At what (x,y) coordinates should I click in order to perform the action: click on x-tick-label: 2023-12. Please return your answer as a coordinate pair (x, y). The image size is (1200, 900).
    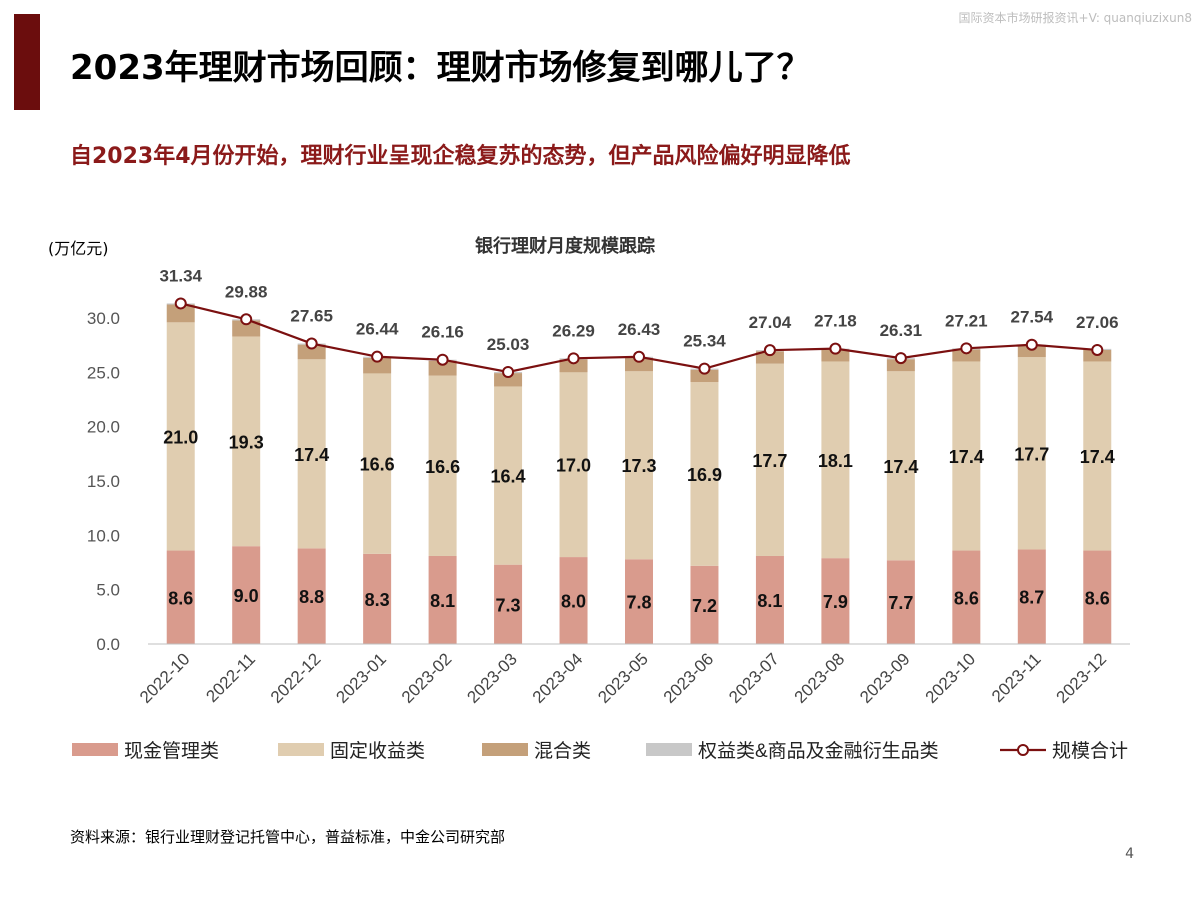
    Looking at the image, I should click on (1082, 678).